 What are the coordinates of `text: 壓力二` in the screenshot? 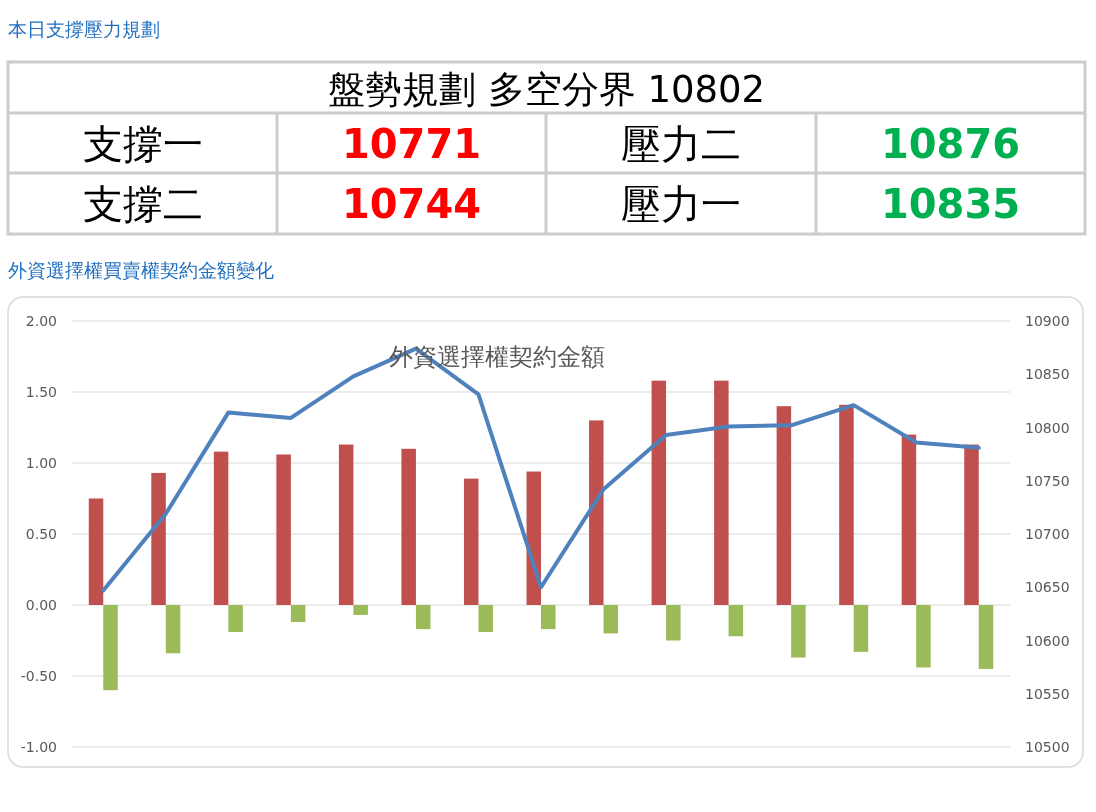 It's located at (681, 144).